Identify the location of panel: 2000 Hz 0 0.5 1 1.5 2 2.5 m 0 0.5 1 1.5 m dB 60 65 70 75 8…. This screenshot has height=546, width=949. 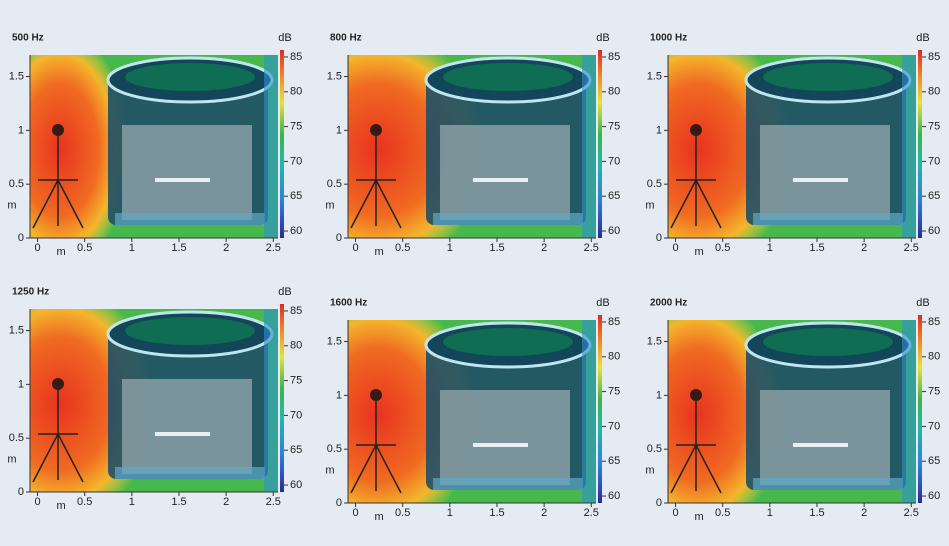
(792, 410).